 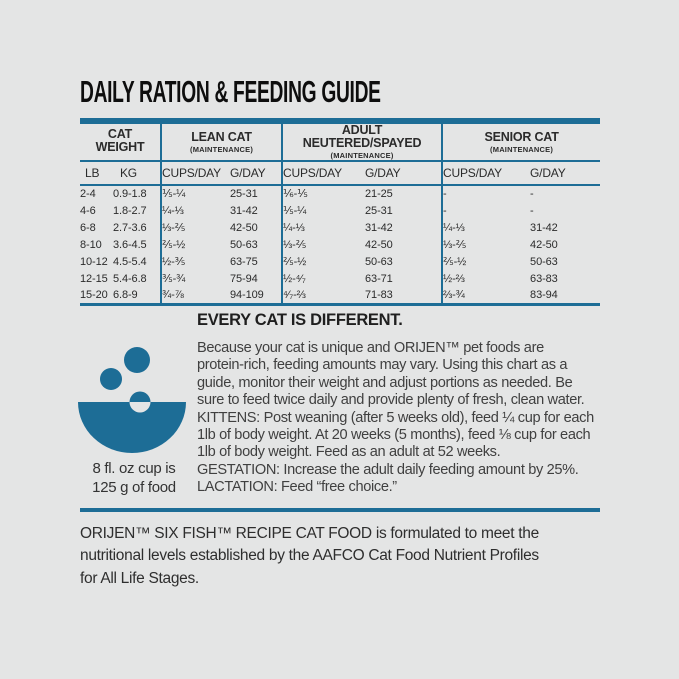 What do you see at coordinates (120, 134) in the screenshot?
I see `group-title-line: CAT` at bounding box center [120, 134].